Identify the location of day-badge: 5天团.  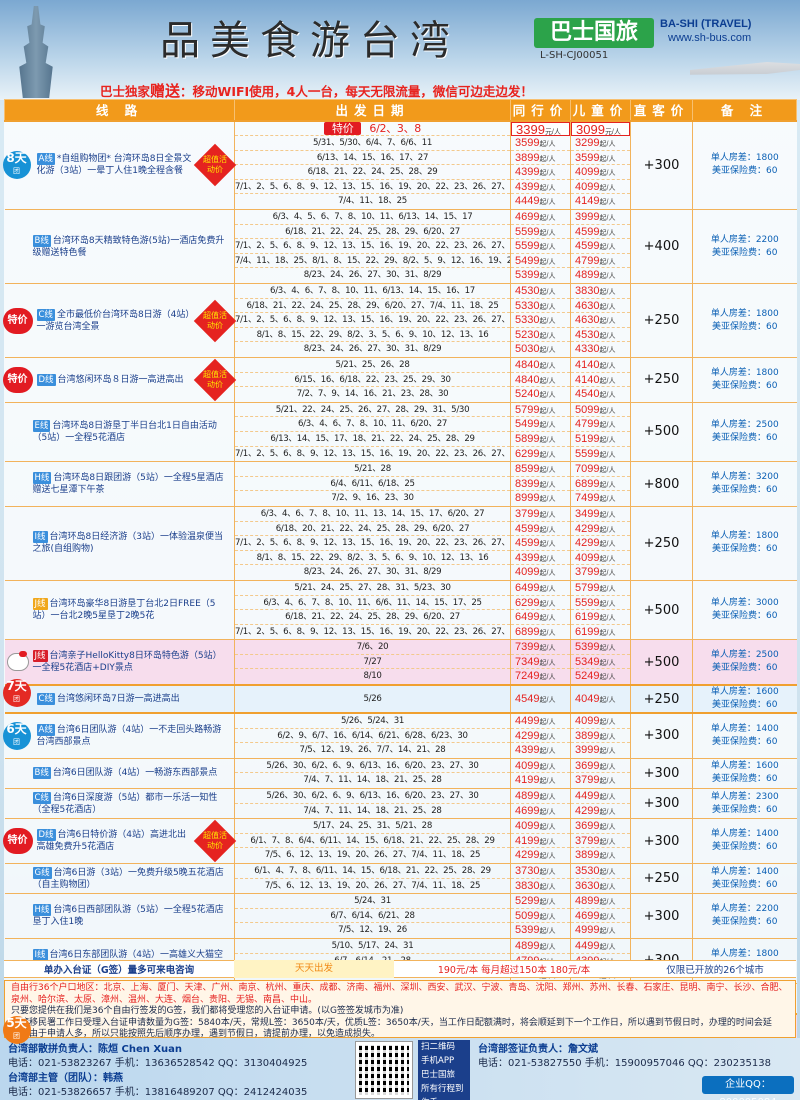
(16, 1029).